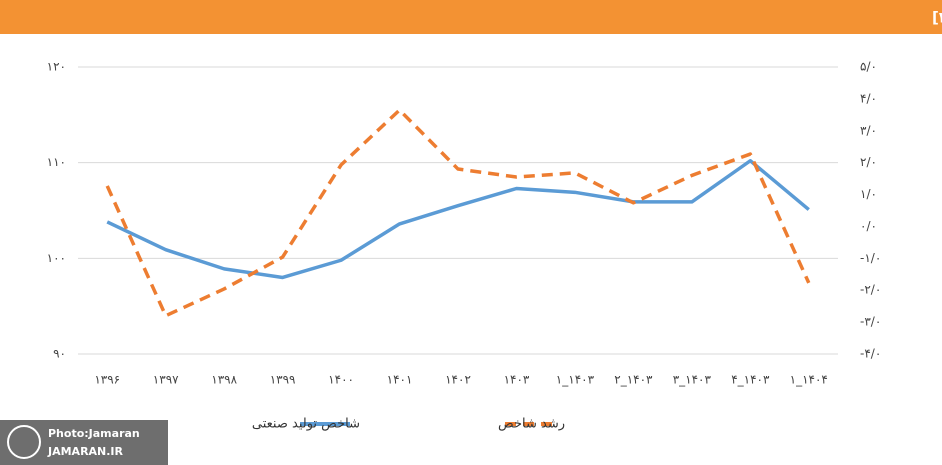 The height and width of the screenshot is (465, 942). What do you see at coordinates (59, 354) in the screenshot?
I see `y-tick-label: ۹۰` at bounding box center [59, 354].